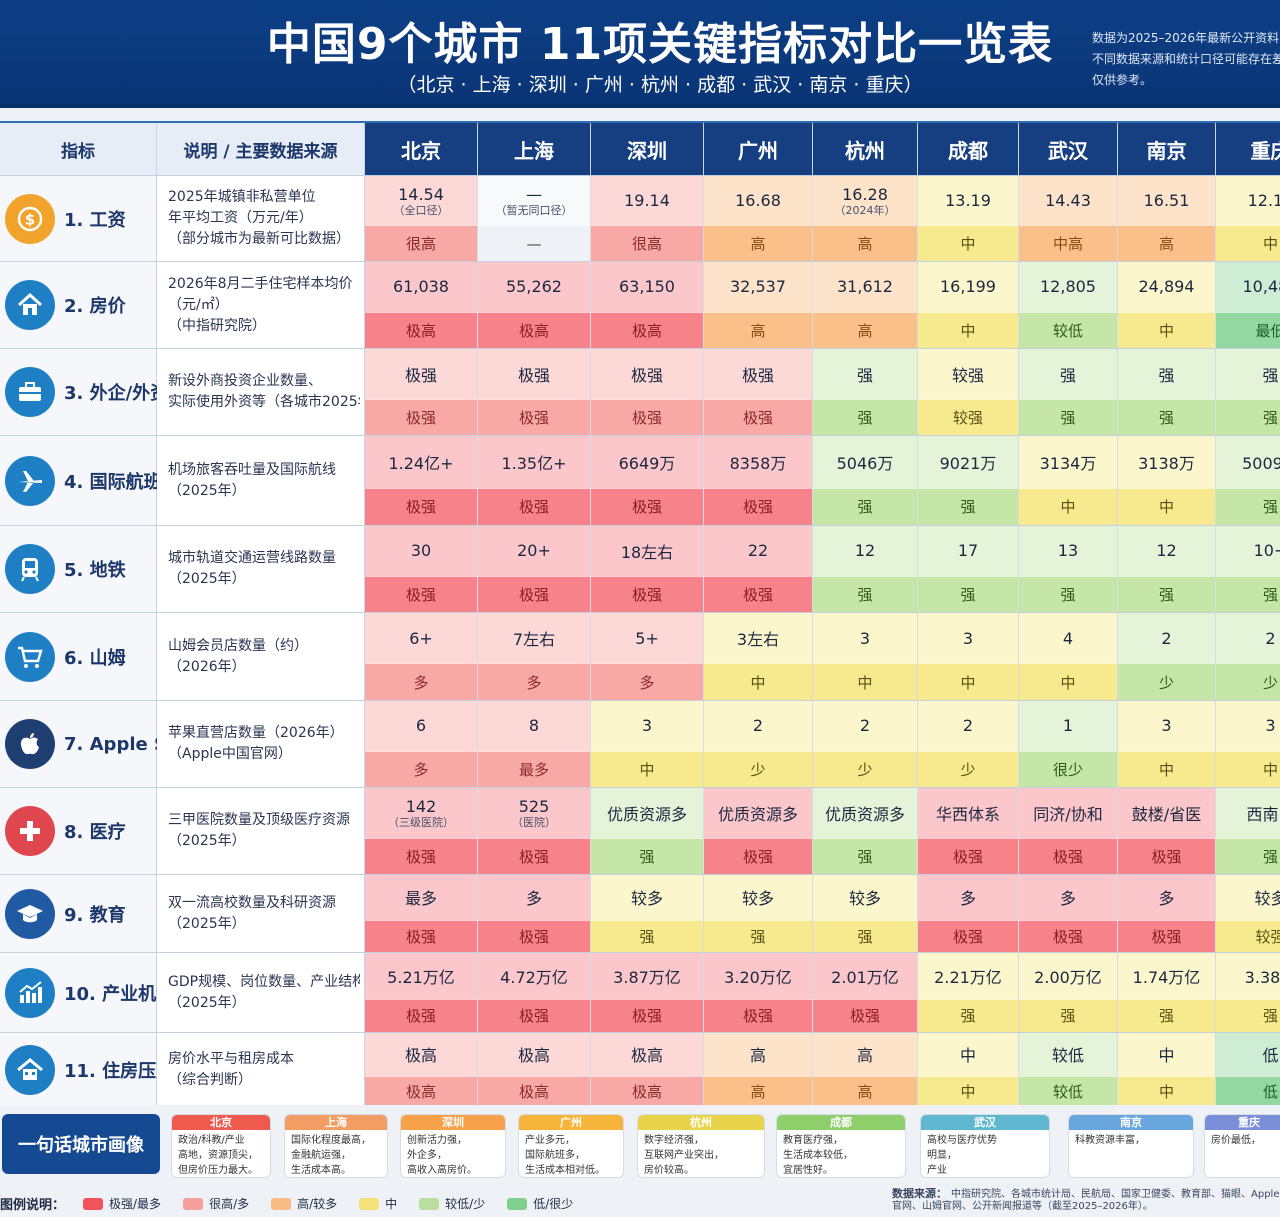  What do you see at coordinates (207, 666) in the screenshot?
I see `description-line: （2026年）` at bounding box center [207, 666].